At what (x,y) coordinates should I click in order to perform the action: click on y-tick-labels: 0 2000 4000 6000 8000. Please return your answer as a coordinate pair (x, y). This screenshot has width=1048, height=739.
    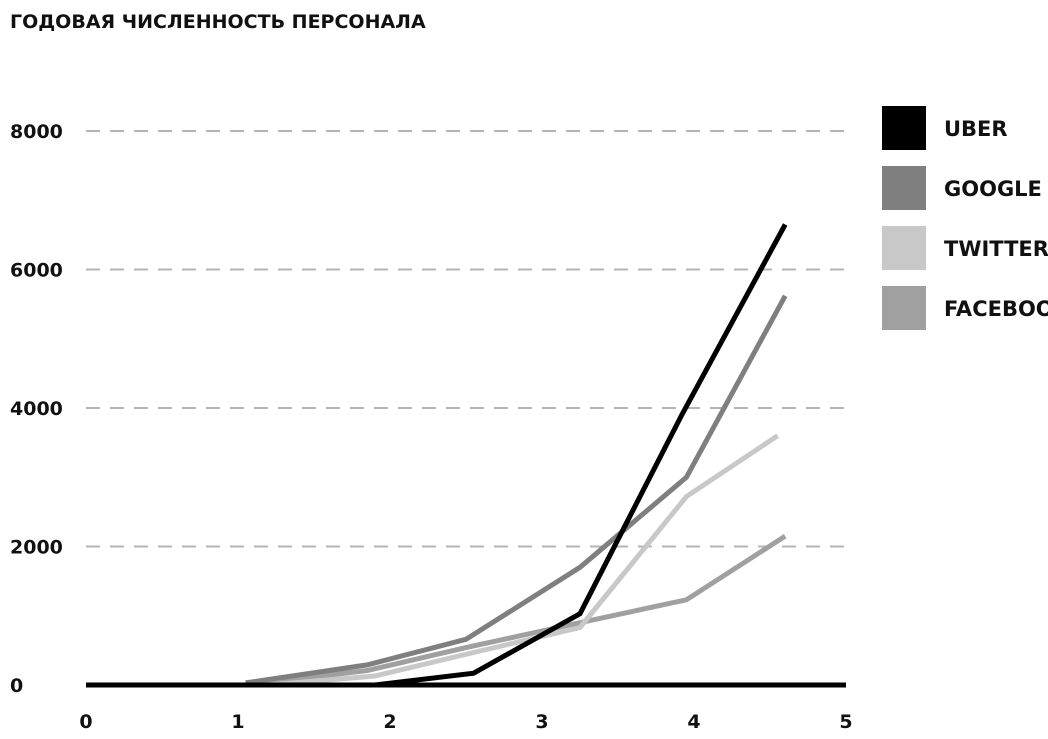
    Looking at the image, I should click on (36, 409).